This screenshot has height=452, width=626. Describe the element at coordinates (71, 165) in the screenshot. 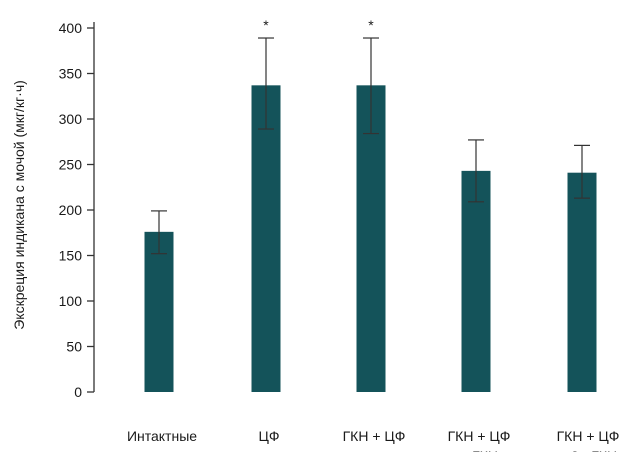

I see `y-tick-label: 250` at that location.